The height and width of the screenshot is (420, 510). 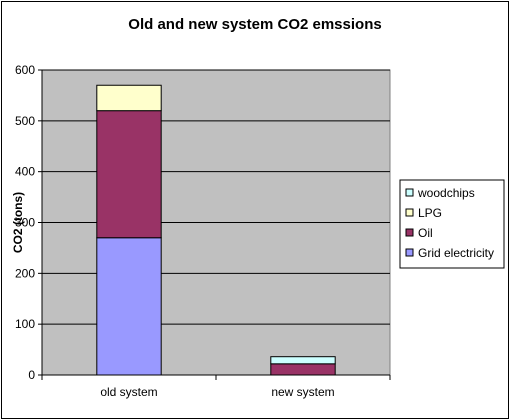 What do you see at coordinates (452, 224) in the screenshot?
I see `legend` at bounding box center [452, 224].